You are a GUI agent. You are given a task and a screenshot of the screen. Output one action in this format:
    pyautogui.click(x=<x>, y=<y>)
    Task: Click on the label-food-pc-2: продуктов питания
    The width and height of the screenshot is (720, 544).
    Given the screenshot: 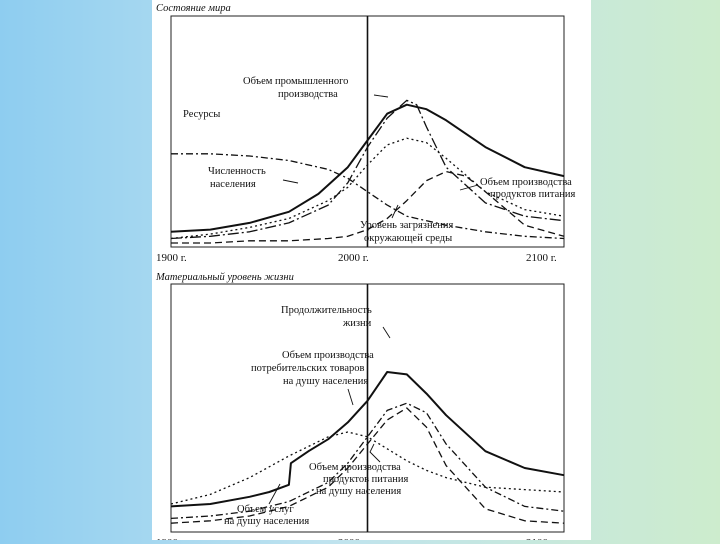 What is the action you would take?
    pyautogui.click(x=366, y=479)
    